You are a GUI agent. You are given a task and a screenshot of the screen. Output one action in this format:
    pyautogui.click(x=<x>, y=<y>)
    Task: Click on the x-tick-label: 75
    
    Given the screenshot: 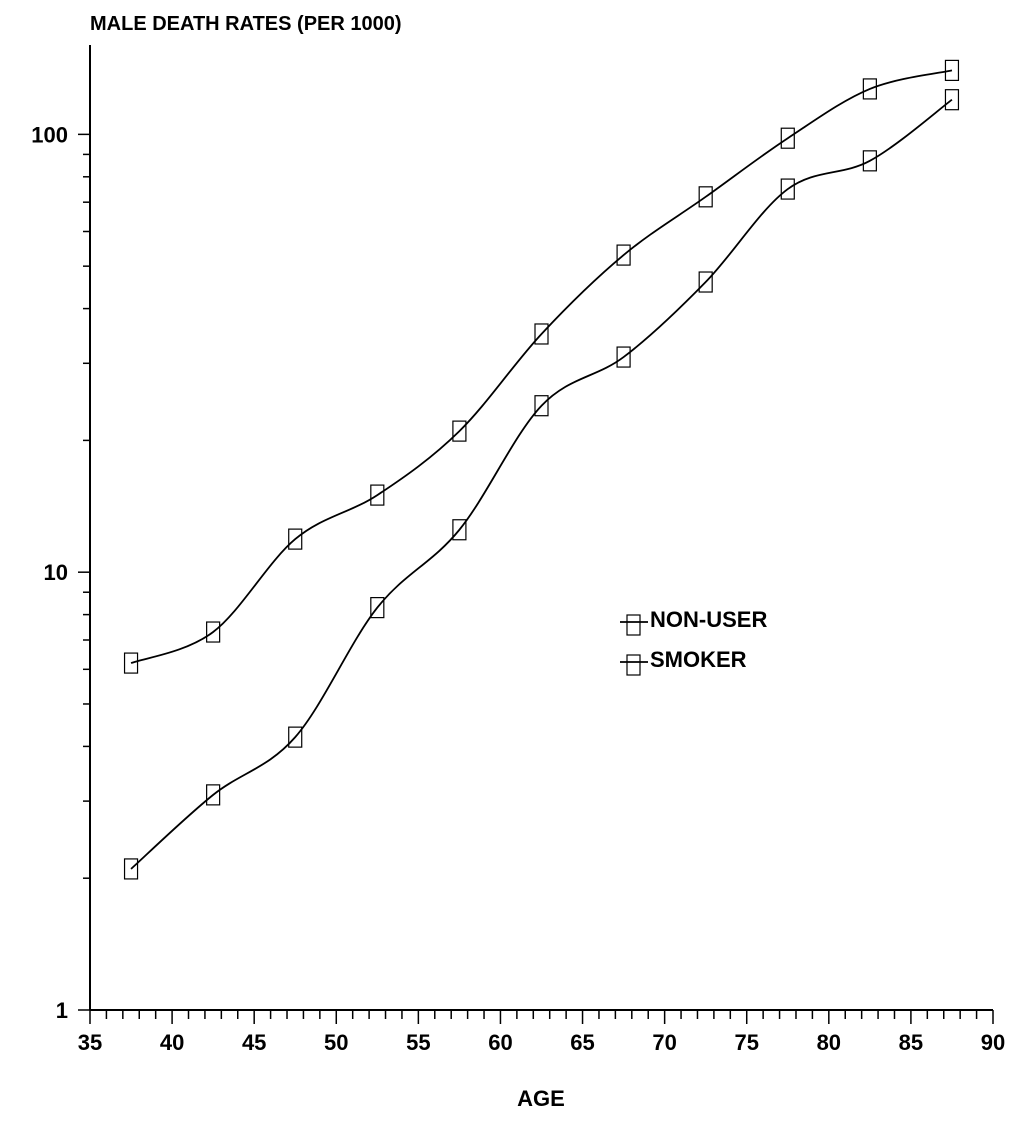 What is the action you would take?
    pyautogui.click(x=746, y=1042)
    